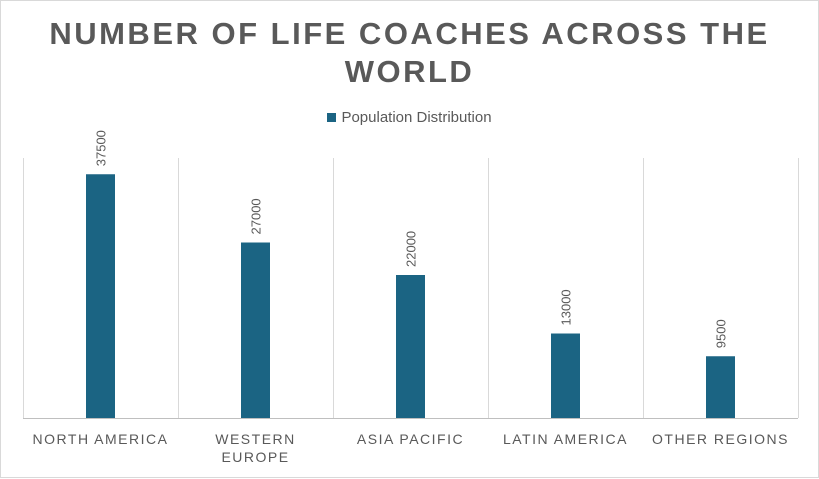  Describe the element at coordinates (409, 52) in the screenshot. I see `chart-title: NUMBER OF LIFE COACHES ACROSS THE WORLD` at that location.